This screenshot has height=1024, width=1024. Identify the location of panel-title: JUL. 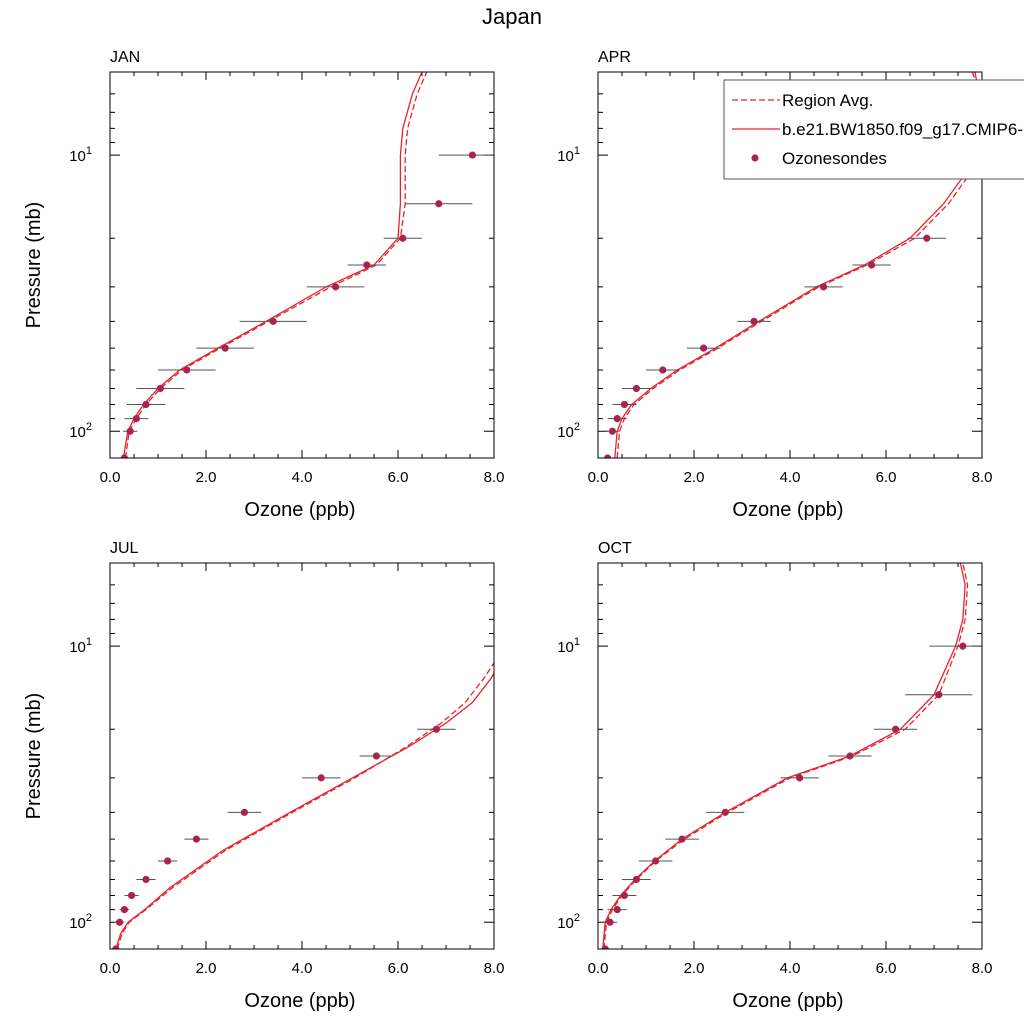
(124, 548).